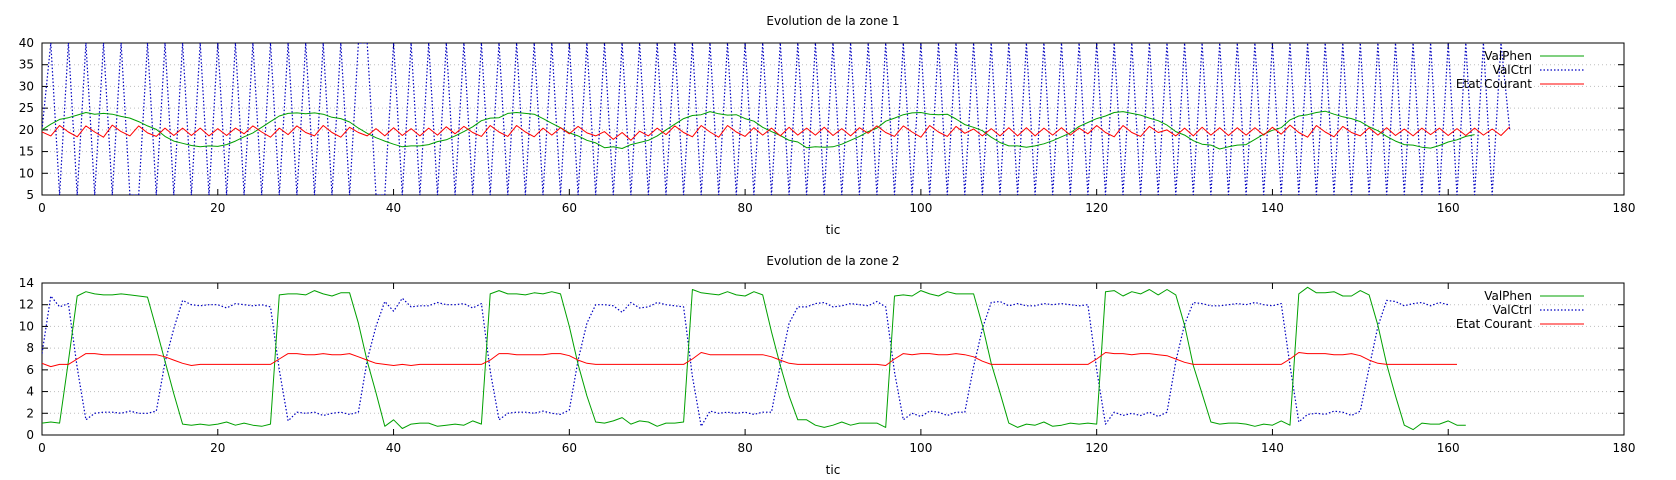  Describe the element at coordinates (30, 195) in the screenshot. I see `y-tick-label: 5` at that location.